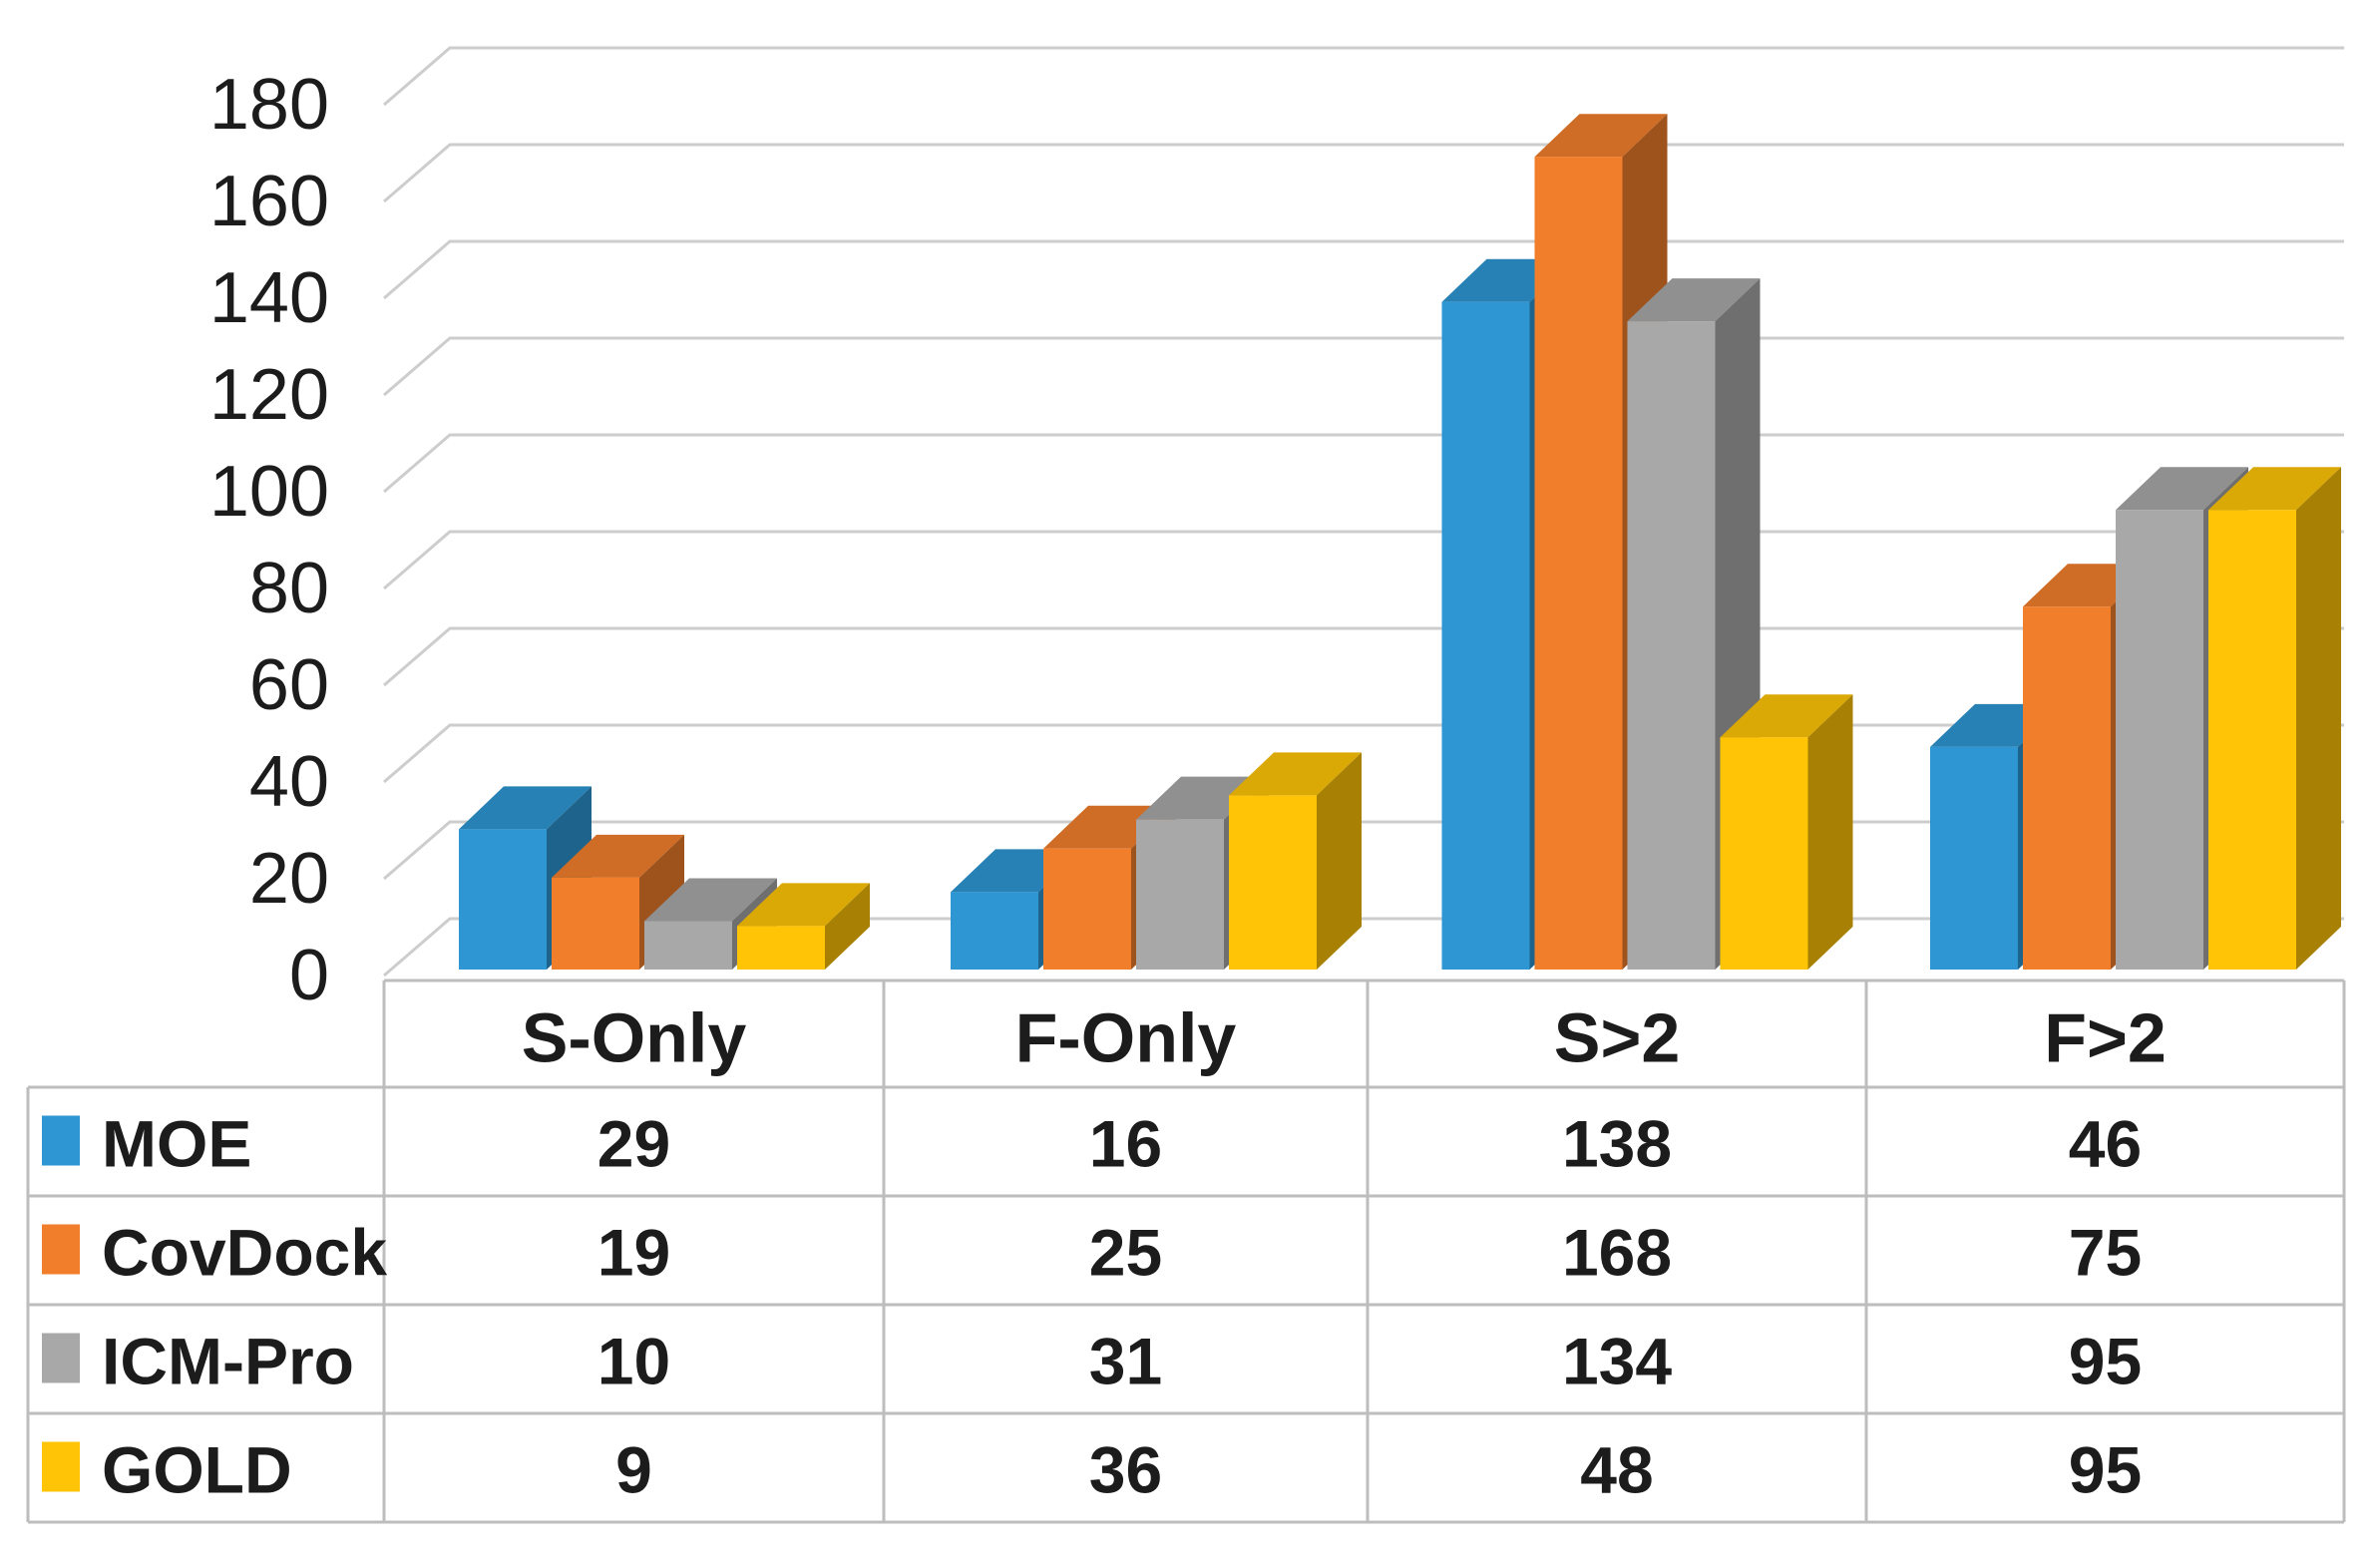 This screenshot has width=2375, height=1568. What do you see at coordinates (2105, 1362) in the screenshot?
I see `cell-icm-pro-f>2: 95` at bounding box center [2105, 1362].